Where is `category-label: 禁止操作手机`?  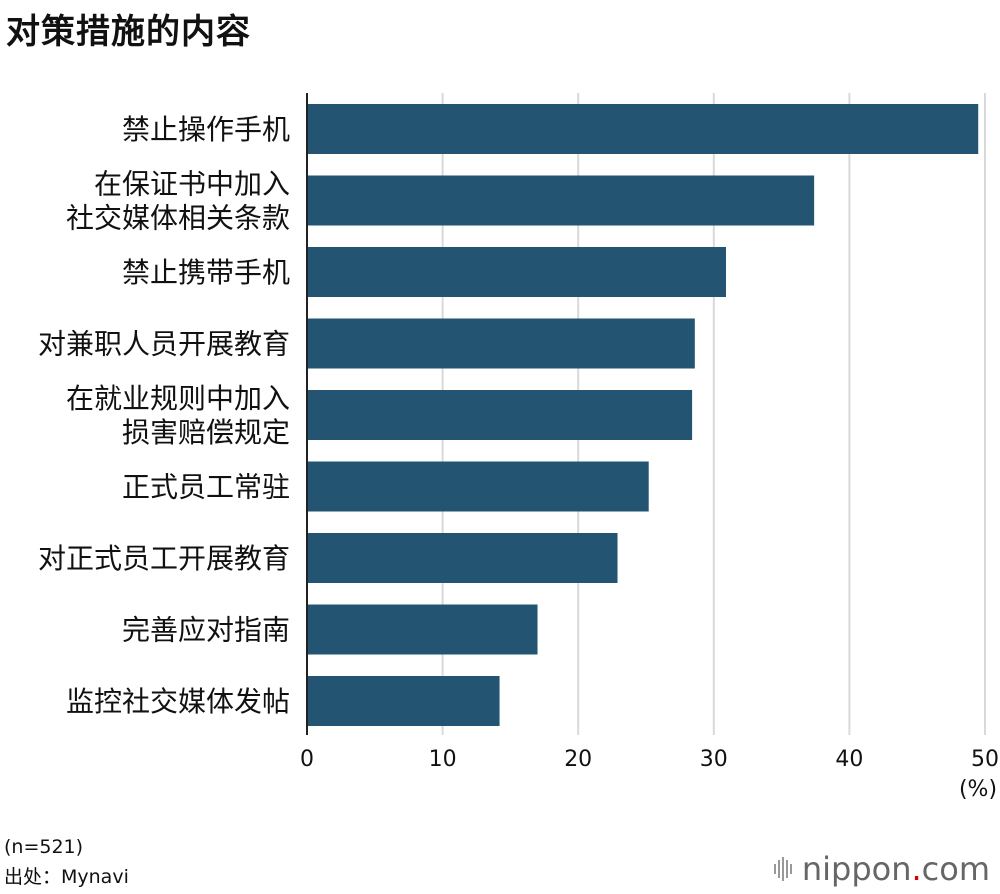
category-label: 禁止操作手机 is located at coordinates (206, 129).